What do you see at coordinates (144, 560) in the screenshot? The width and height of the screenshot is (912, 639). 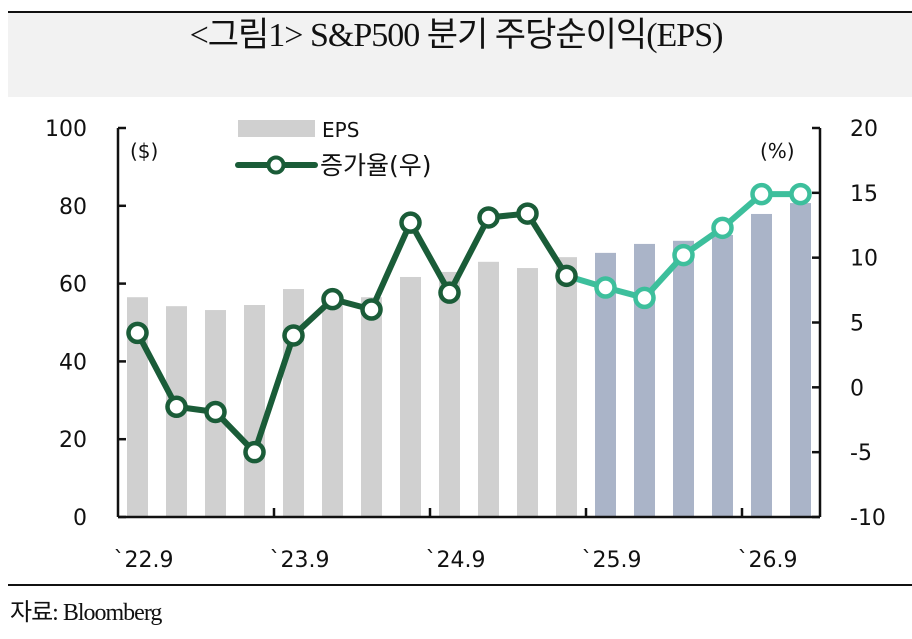 I see `x-axis-tick-label: `22.9` at bounding box center [144, 560].